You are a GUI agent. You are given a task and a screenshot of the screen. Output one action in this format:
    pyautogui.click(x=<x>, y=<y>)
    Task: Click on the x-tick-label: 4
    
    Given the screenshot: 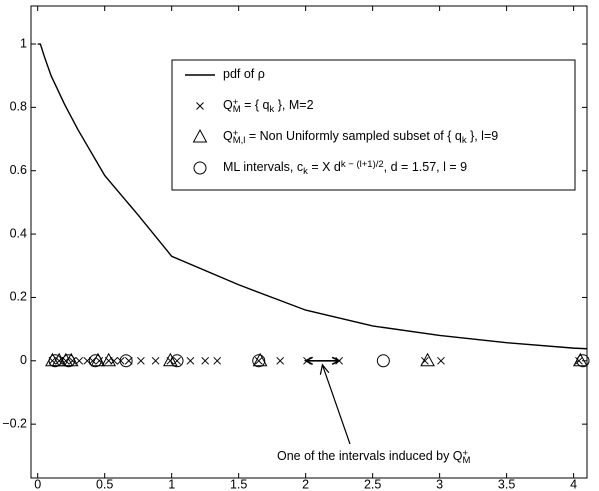 What is the action you would take?
    pyautogui.click(x=573, y=484)
    